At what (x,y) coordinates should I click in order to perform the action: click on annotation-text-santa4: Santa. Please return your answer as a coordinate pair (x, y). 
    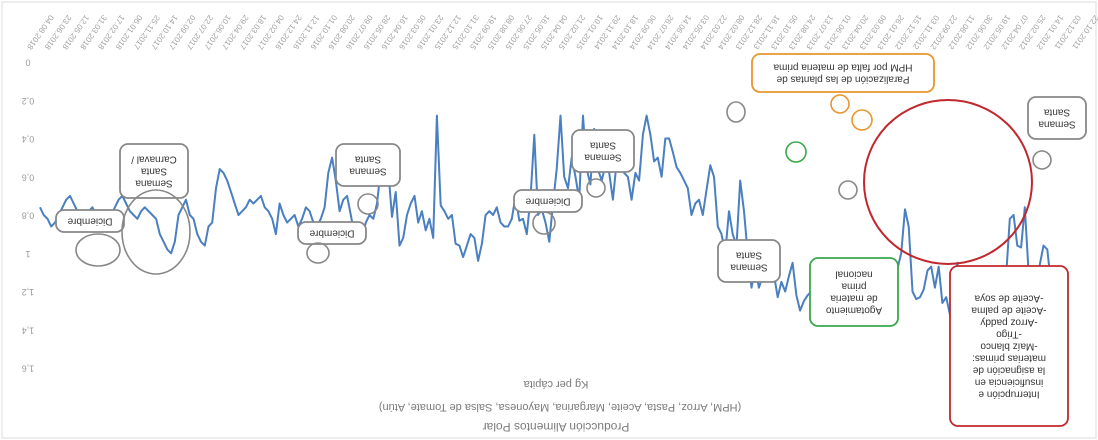
    Looking at the image, I should click on (748, 254).